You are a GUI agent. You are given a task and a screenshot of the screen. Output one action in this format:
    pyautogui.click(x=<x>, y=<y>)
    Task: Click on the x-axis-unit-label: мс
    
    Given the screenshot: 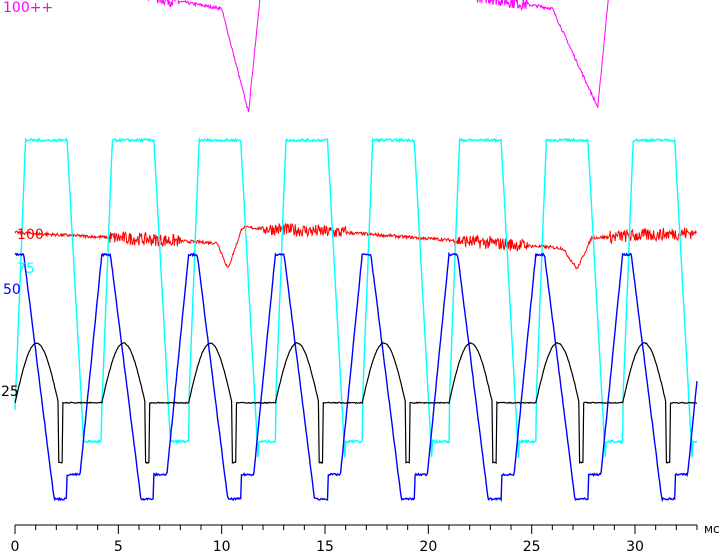 What is the action you would take?
    pyautogui.click(x=712, y=529)
    